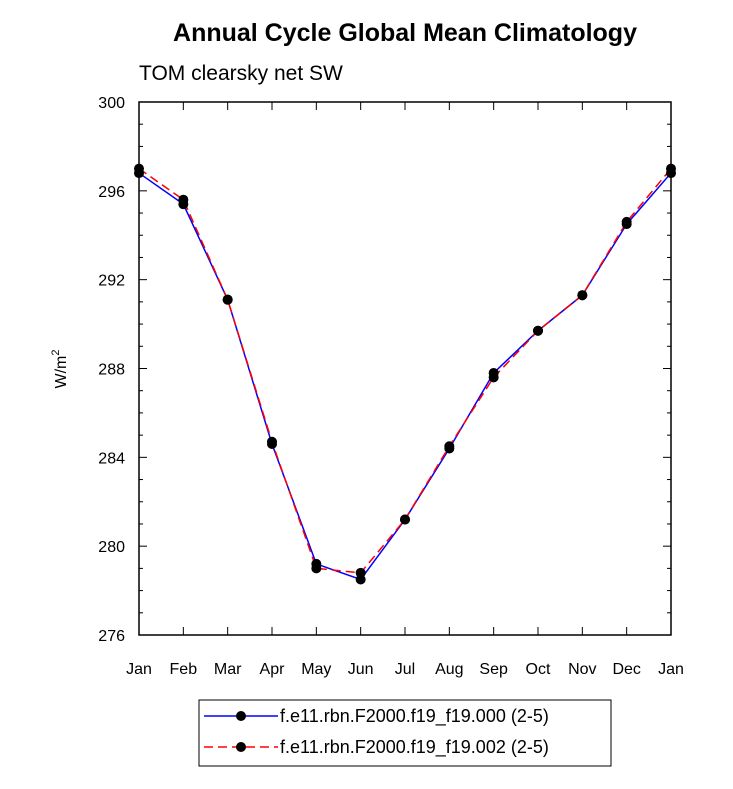 The image size is (733, 789). I want to click on legend-box, so click(405, 733).